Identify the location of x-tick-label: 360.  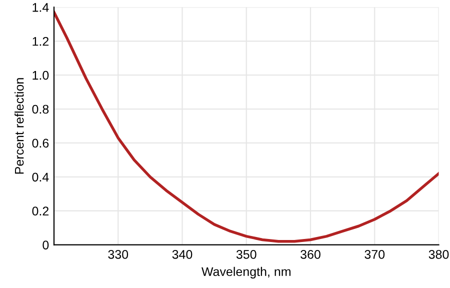
(310, 254).